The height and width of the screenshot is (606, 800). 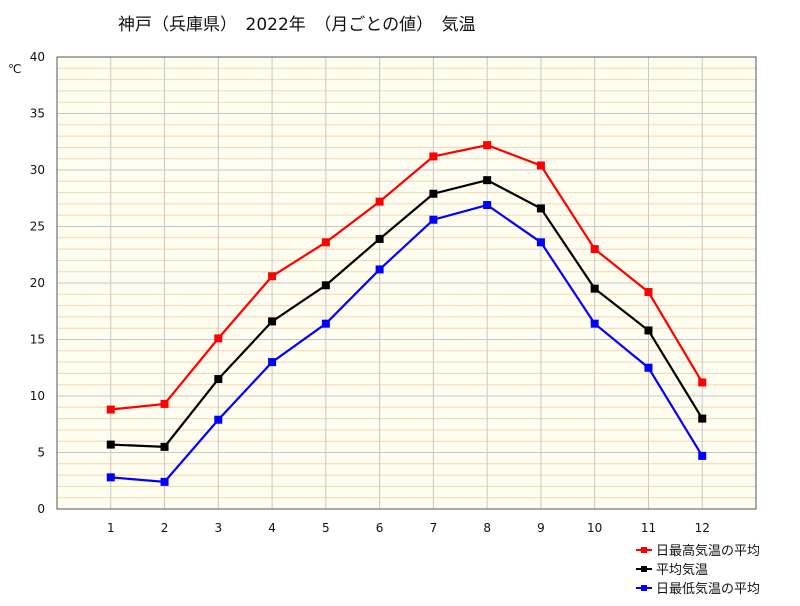 I want to click on legend-label-mean: 平均気温, so click(x=682, y=570).